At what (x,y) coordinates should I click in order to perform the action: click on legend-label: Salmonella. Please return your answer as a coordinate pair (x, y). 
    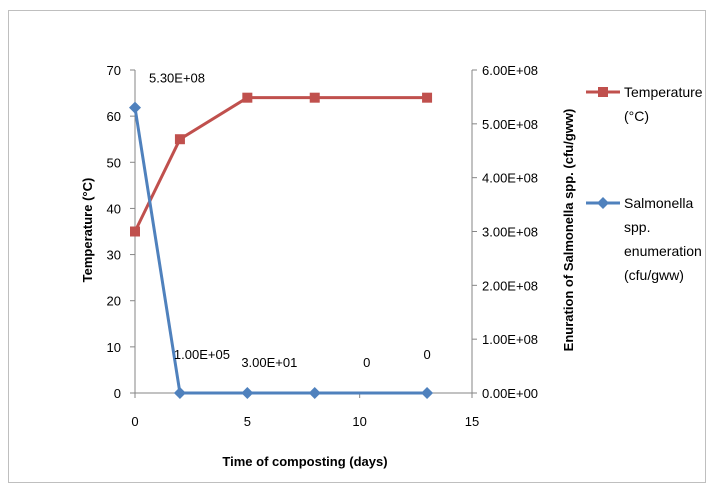
    Looking at the image, I should click on (658, 203).